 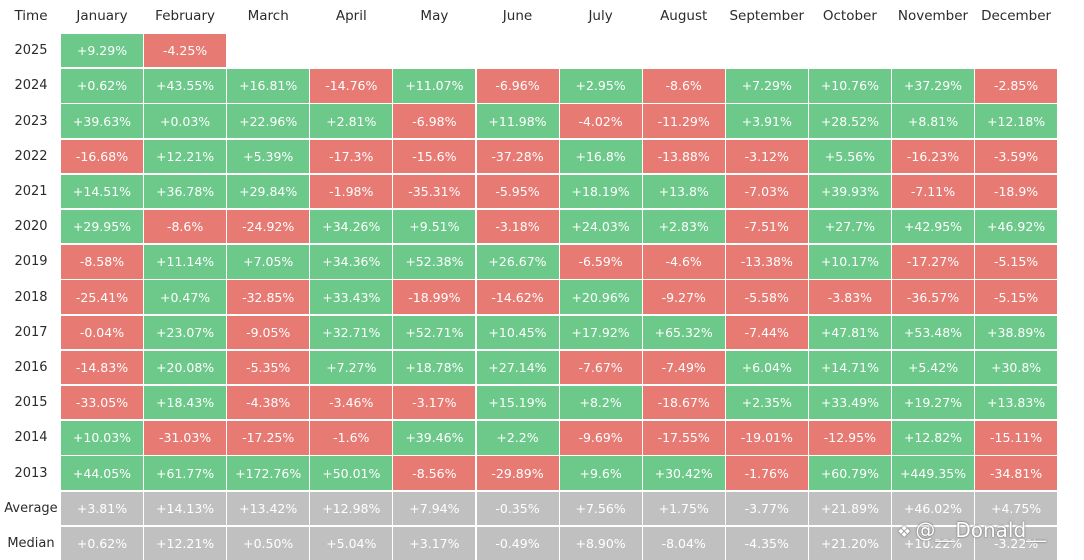 What do you see at coordinates (185, 543) in the screenshot?
I see `table-cell: +12.21%` at bounding box center [185, 543].